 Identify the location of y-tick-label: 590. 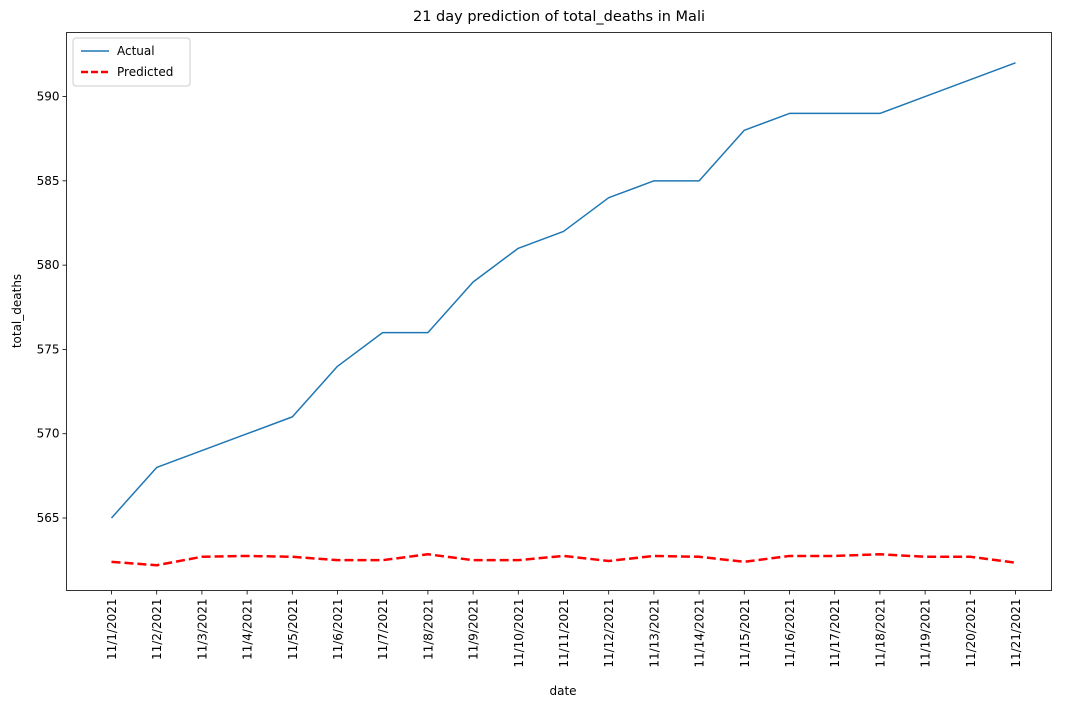
(48, 97).